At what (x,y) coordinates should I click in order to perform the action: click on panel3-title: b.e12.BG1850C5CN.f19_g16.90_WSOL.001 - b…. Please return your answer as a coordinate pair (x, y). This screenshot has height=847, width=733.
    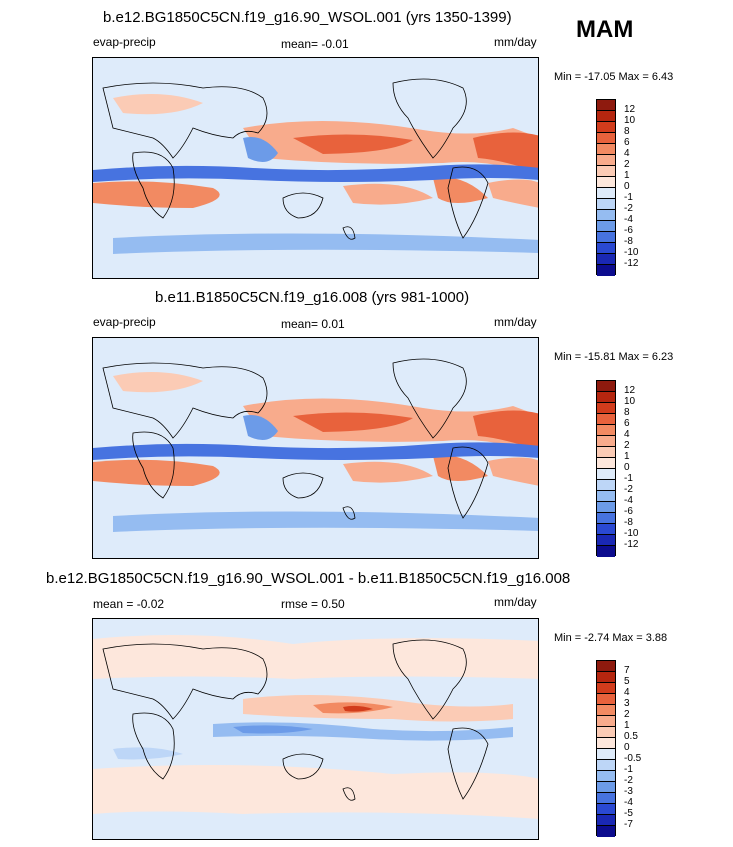
    Looking at the image, I should click on (308, 578).